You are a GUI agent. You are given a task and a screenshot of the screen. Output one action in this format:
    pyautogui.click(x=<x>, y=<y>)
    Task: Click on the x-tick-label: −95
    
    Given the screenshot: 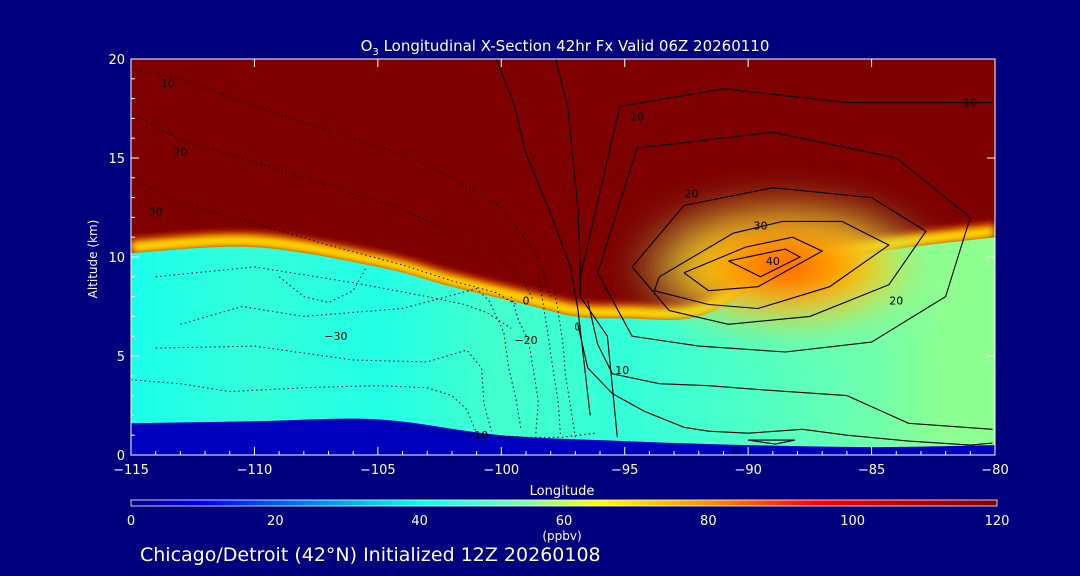 What is the action you would take?
    pyautogui.click(x=624, y=470)
    